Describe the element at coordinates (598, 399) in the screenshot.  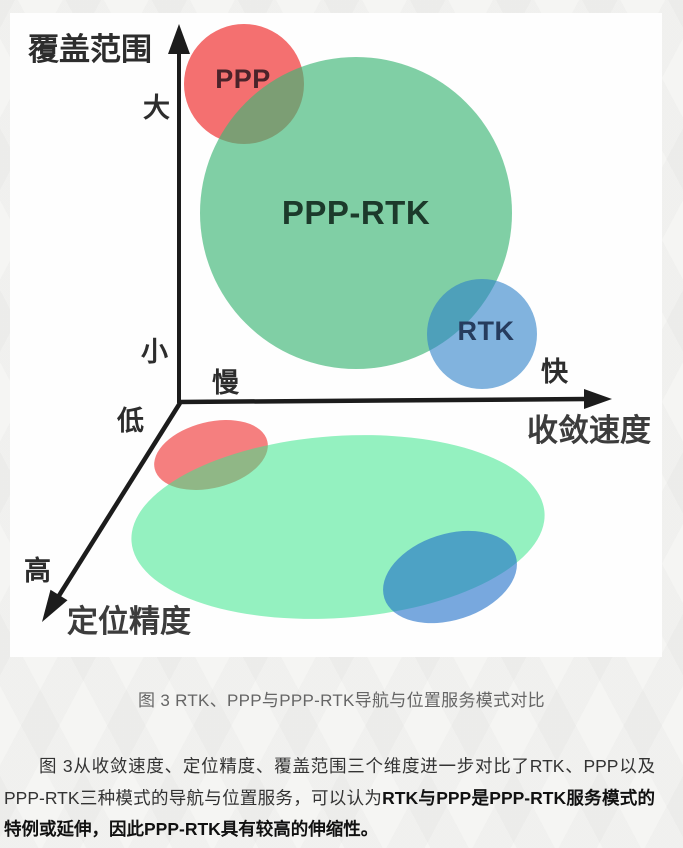
I see `speed-axis-arrowhead-icon` at that location.